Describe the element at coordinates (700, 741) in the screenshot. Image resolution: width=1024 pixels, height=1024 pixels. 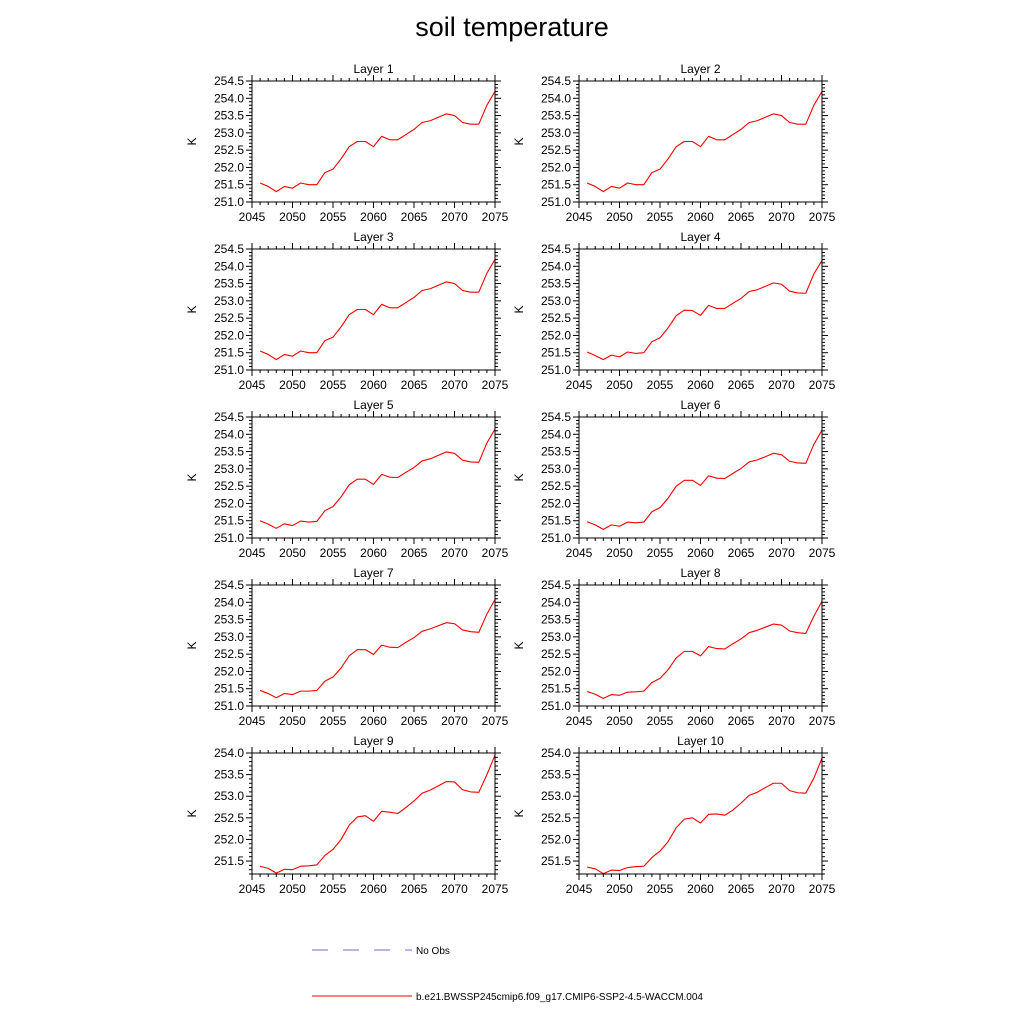
I see `panel-title: Layer 10` at that location.